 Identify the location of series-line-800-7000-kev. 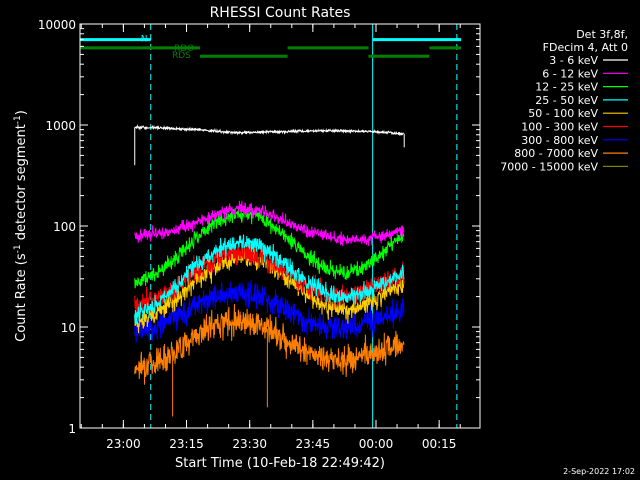
(269, 344).